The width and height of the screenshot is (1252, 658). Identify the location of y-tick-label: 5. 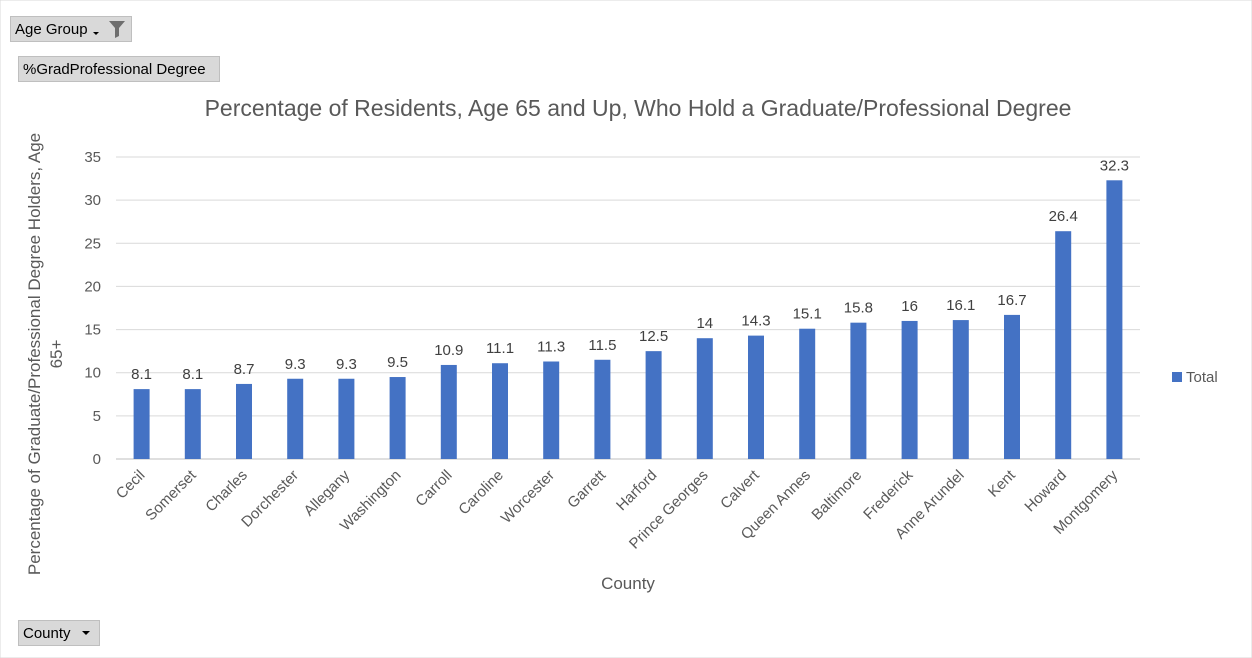
(97, 416).